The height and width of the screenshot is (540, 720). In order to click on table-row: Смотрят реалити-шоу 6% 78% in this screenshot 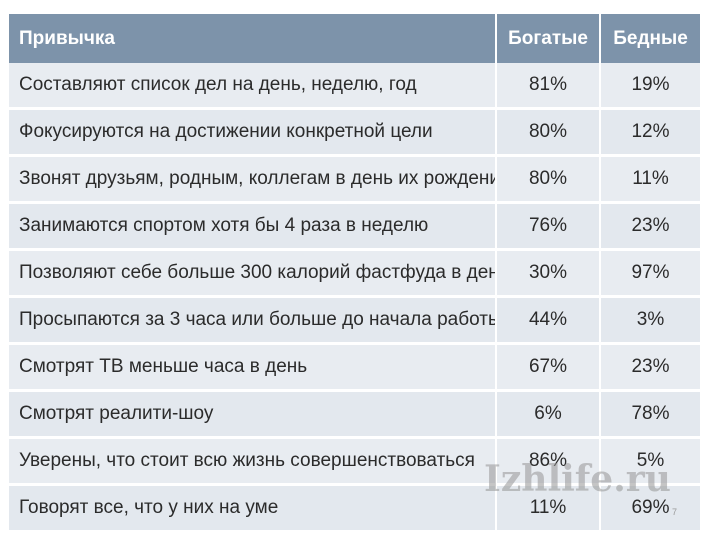, I will do `click(354, 414)`.